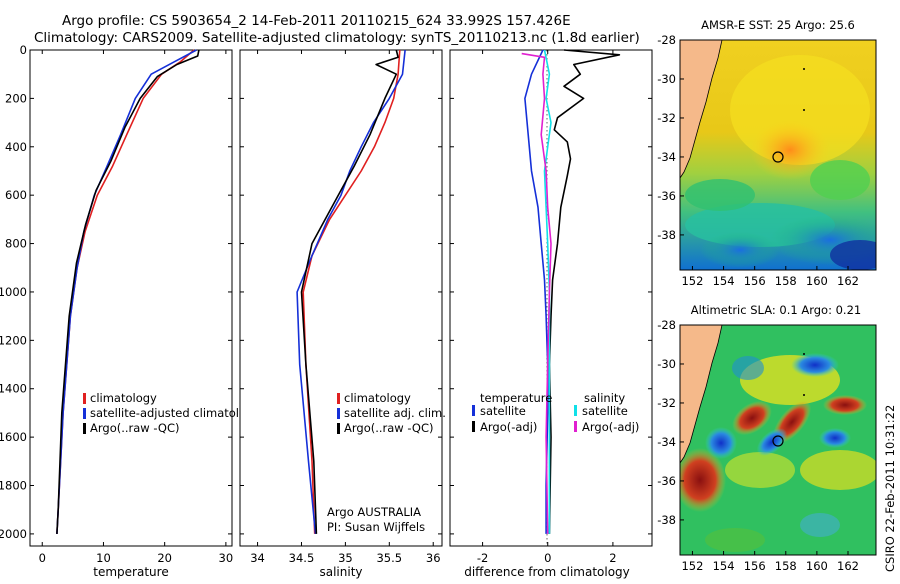 This screenshot has width=900, height=584. Describe the element at coordinates (666, 118) in the screenshot. I see `y-tick-label: -32` at that location.